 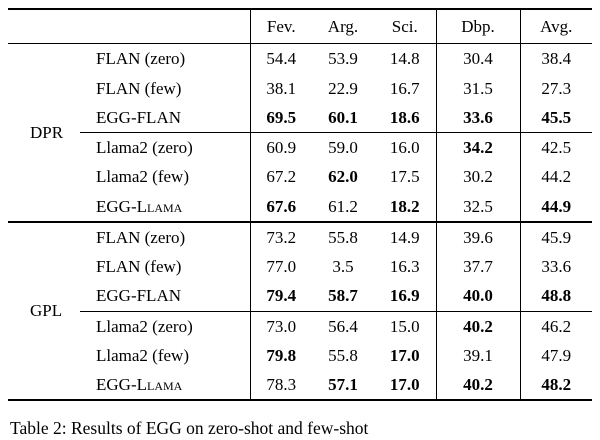 I want to click on value-cell: 16.0, so click(x=404, y=147).